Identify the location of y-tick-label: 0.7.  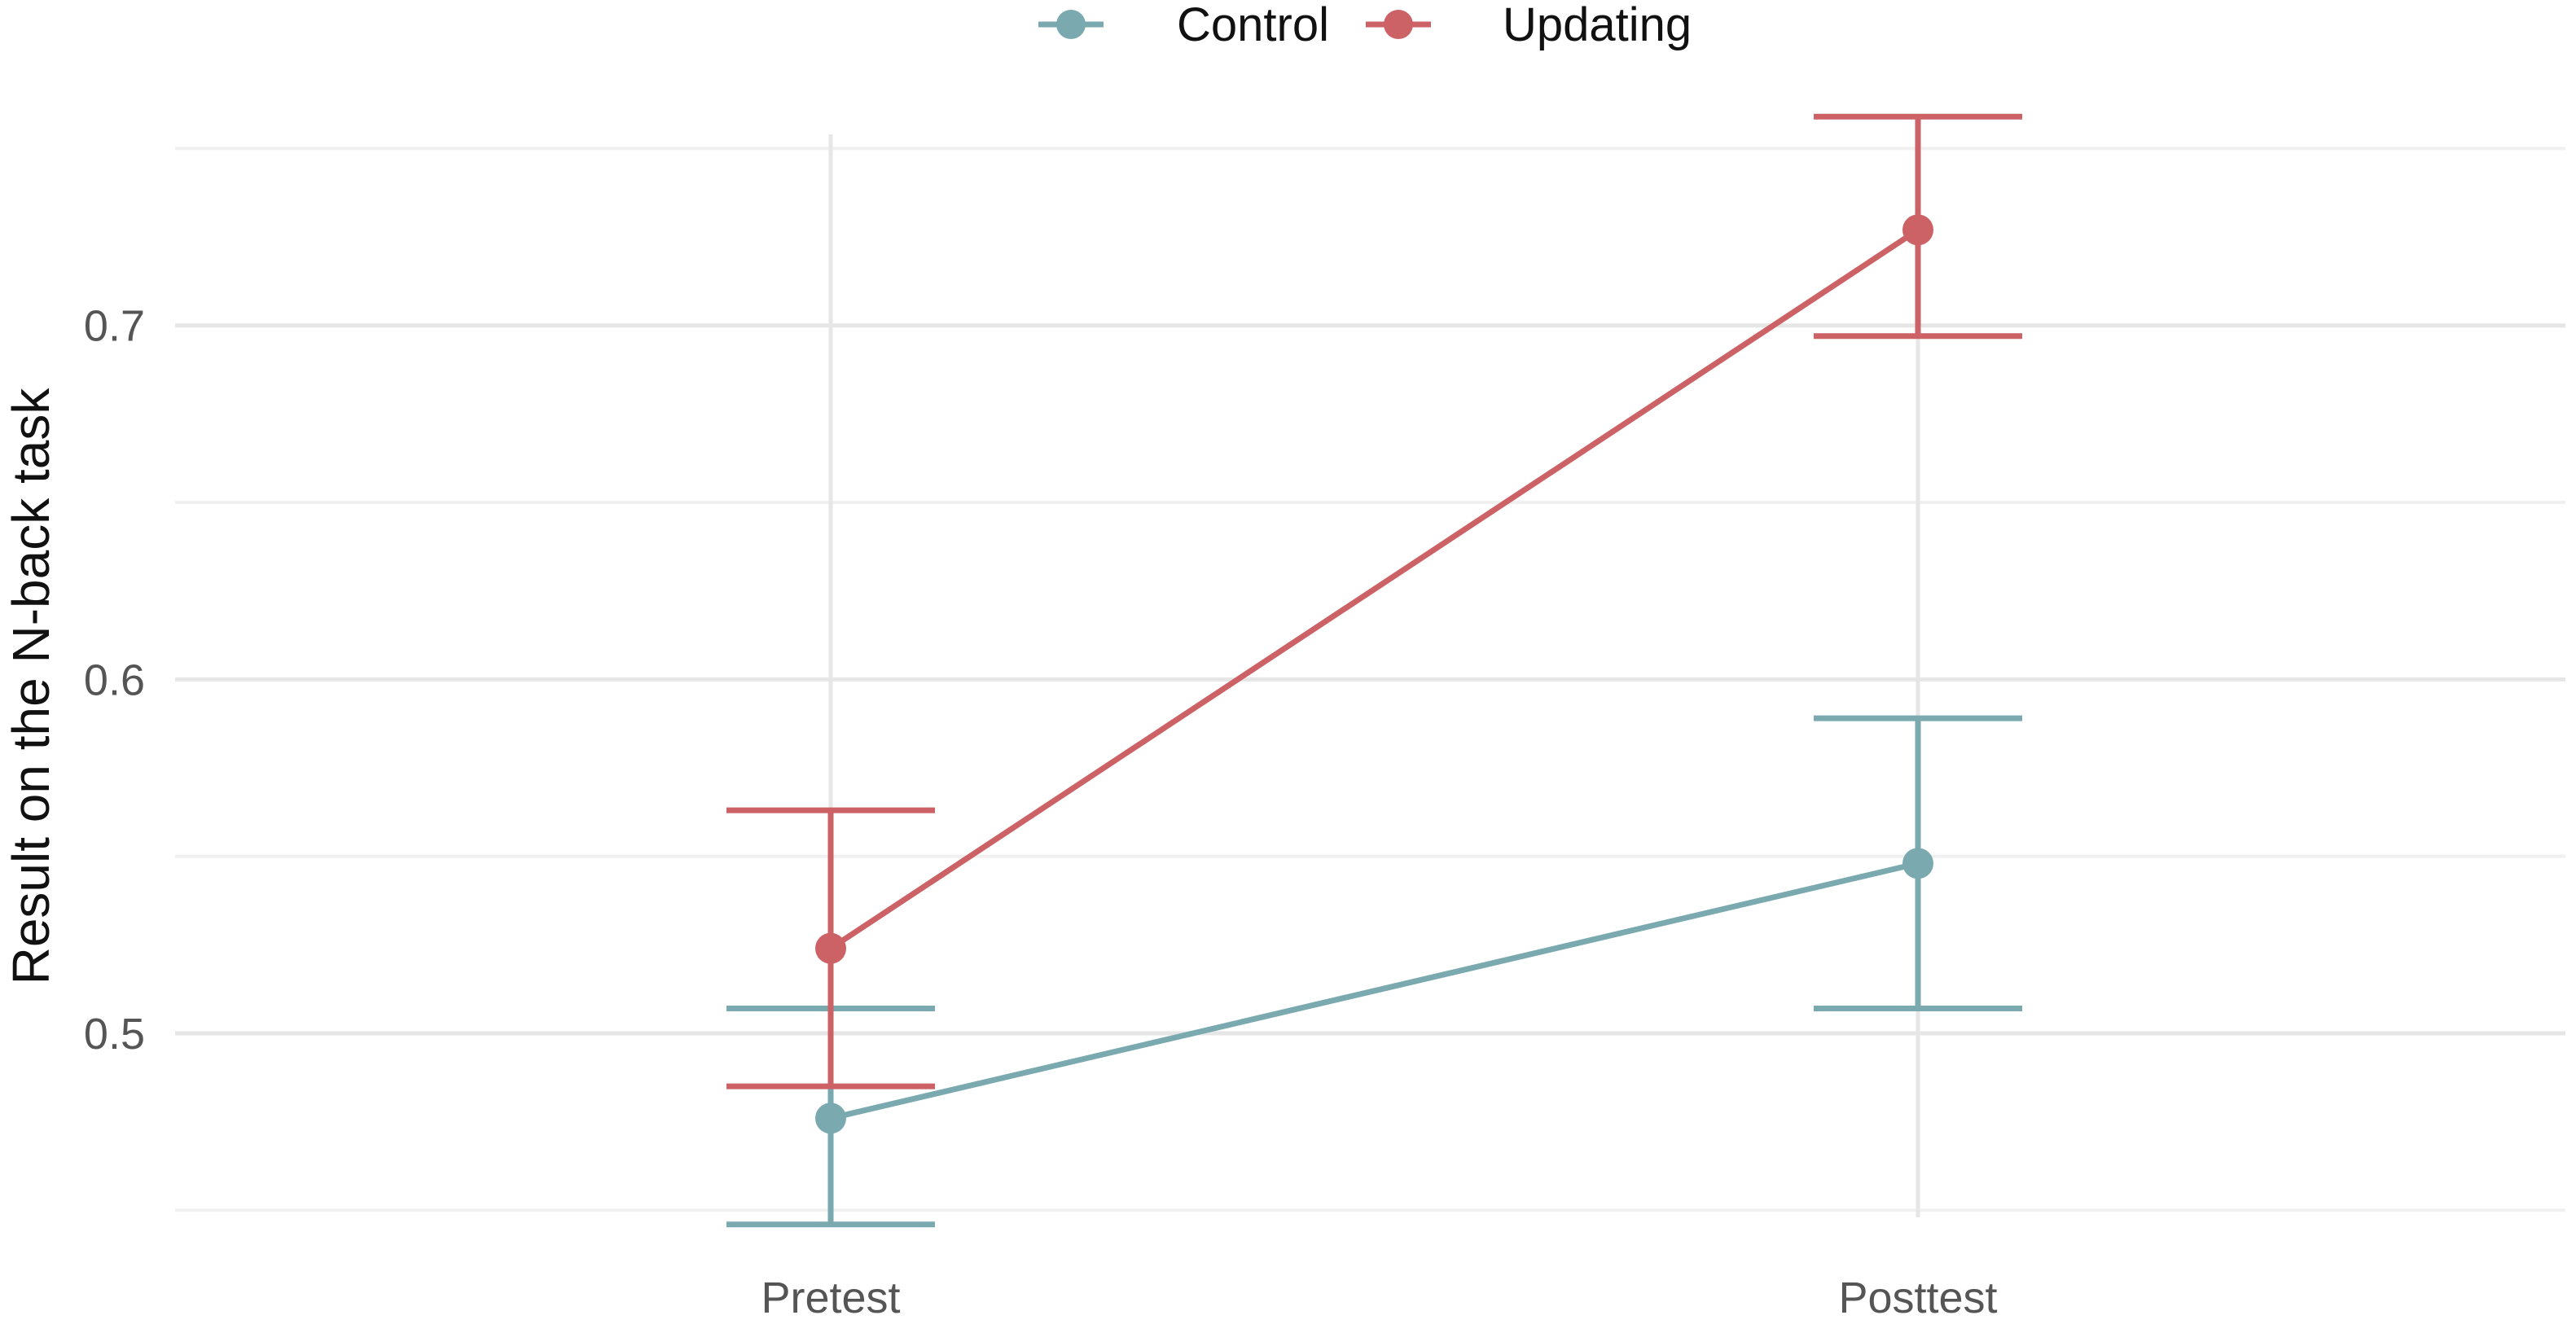
(115, 326).